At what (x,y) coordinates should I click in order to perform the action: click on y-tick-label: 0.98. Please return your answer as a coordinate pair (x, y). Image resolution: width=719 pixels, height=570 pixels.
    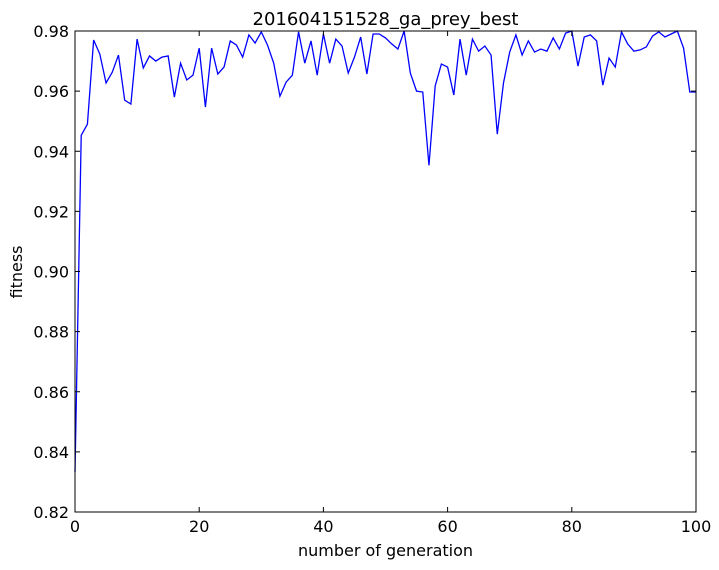
    Looking at the image, I should click on (51, 31).